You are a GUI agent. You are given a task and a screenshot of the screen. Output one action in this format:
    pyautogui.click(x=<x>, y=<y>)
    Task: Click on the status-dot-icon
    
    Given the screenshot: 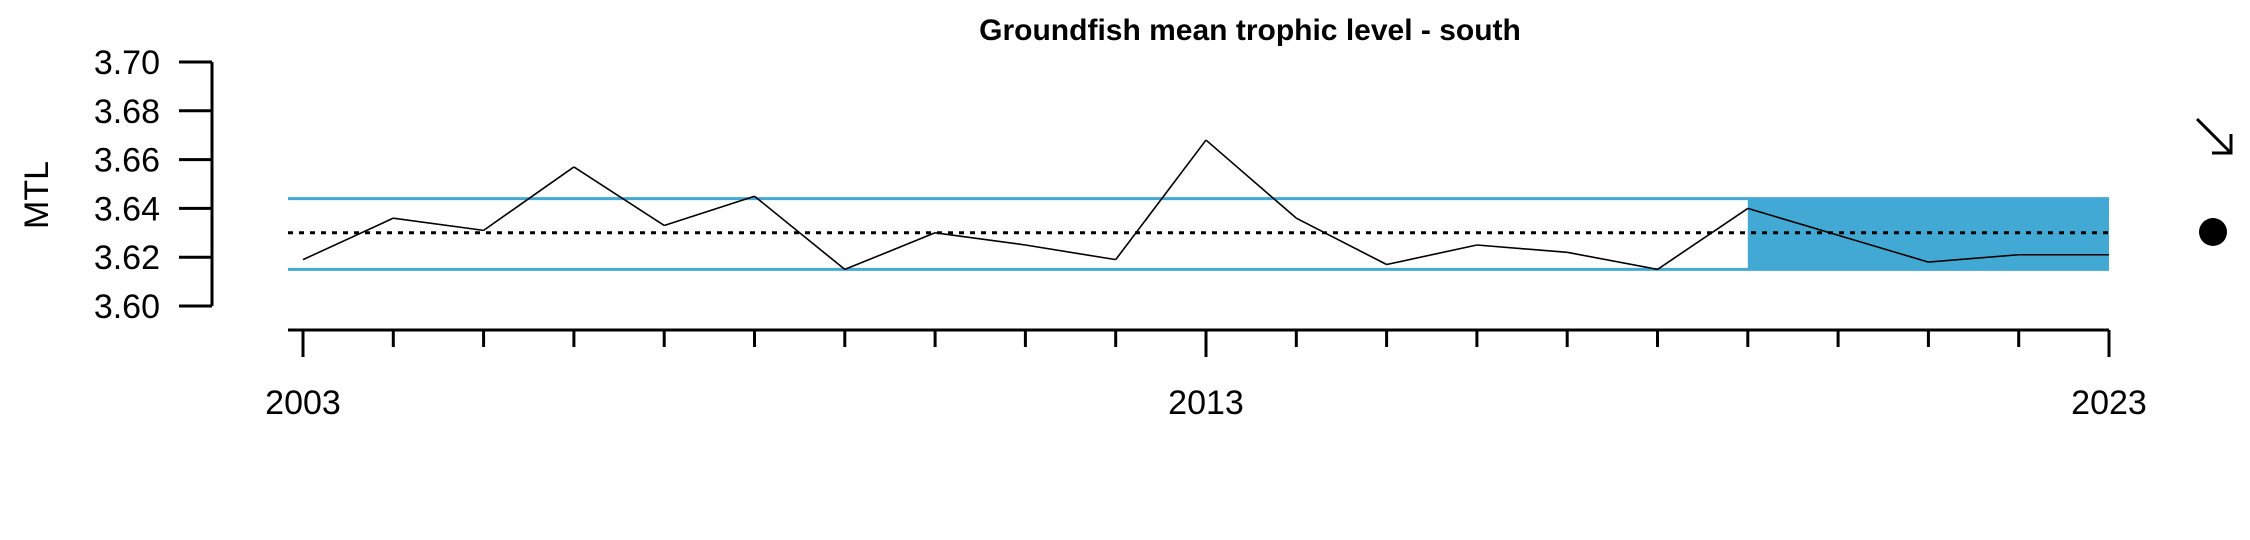 What is the action you would take?
    pyautogui.click(x=2213, y=232)
    